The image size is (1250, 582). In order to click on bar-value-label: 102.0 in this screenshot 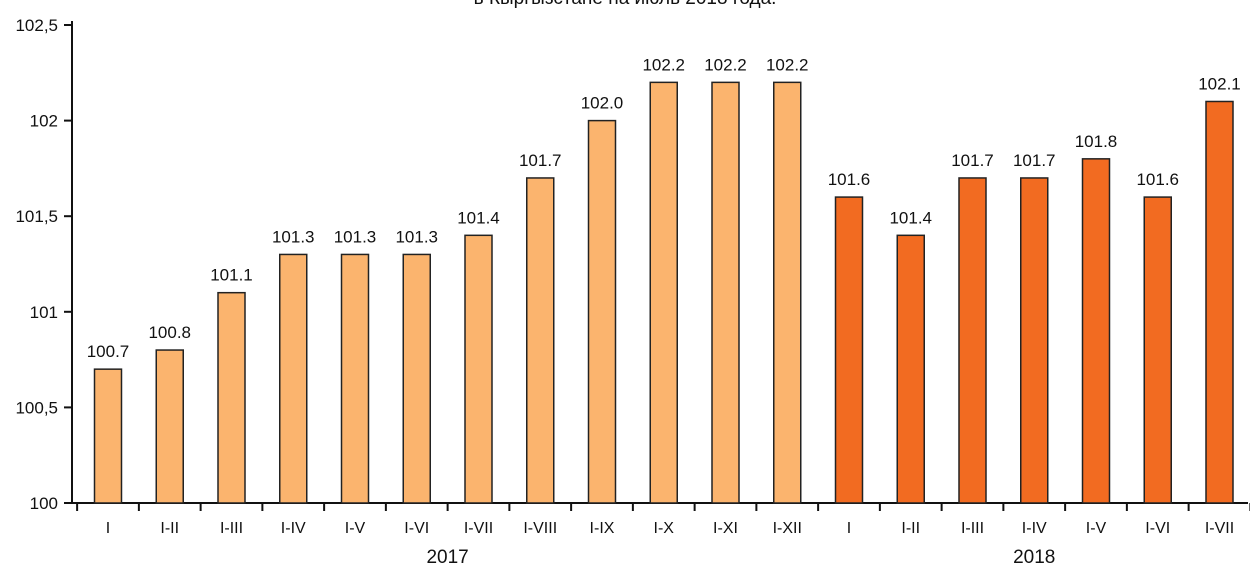, I will do `click(602, 103)`.